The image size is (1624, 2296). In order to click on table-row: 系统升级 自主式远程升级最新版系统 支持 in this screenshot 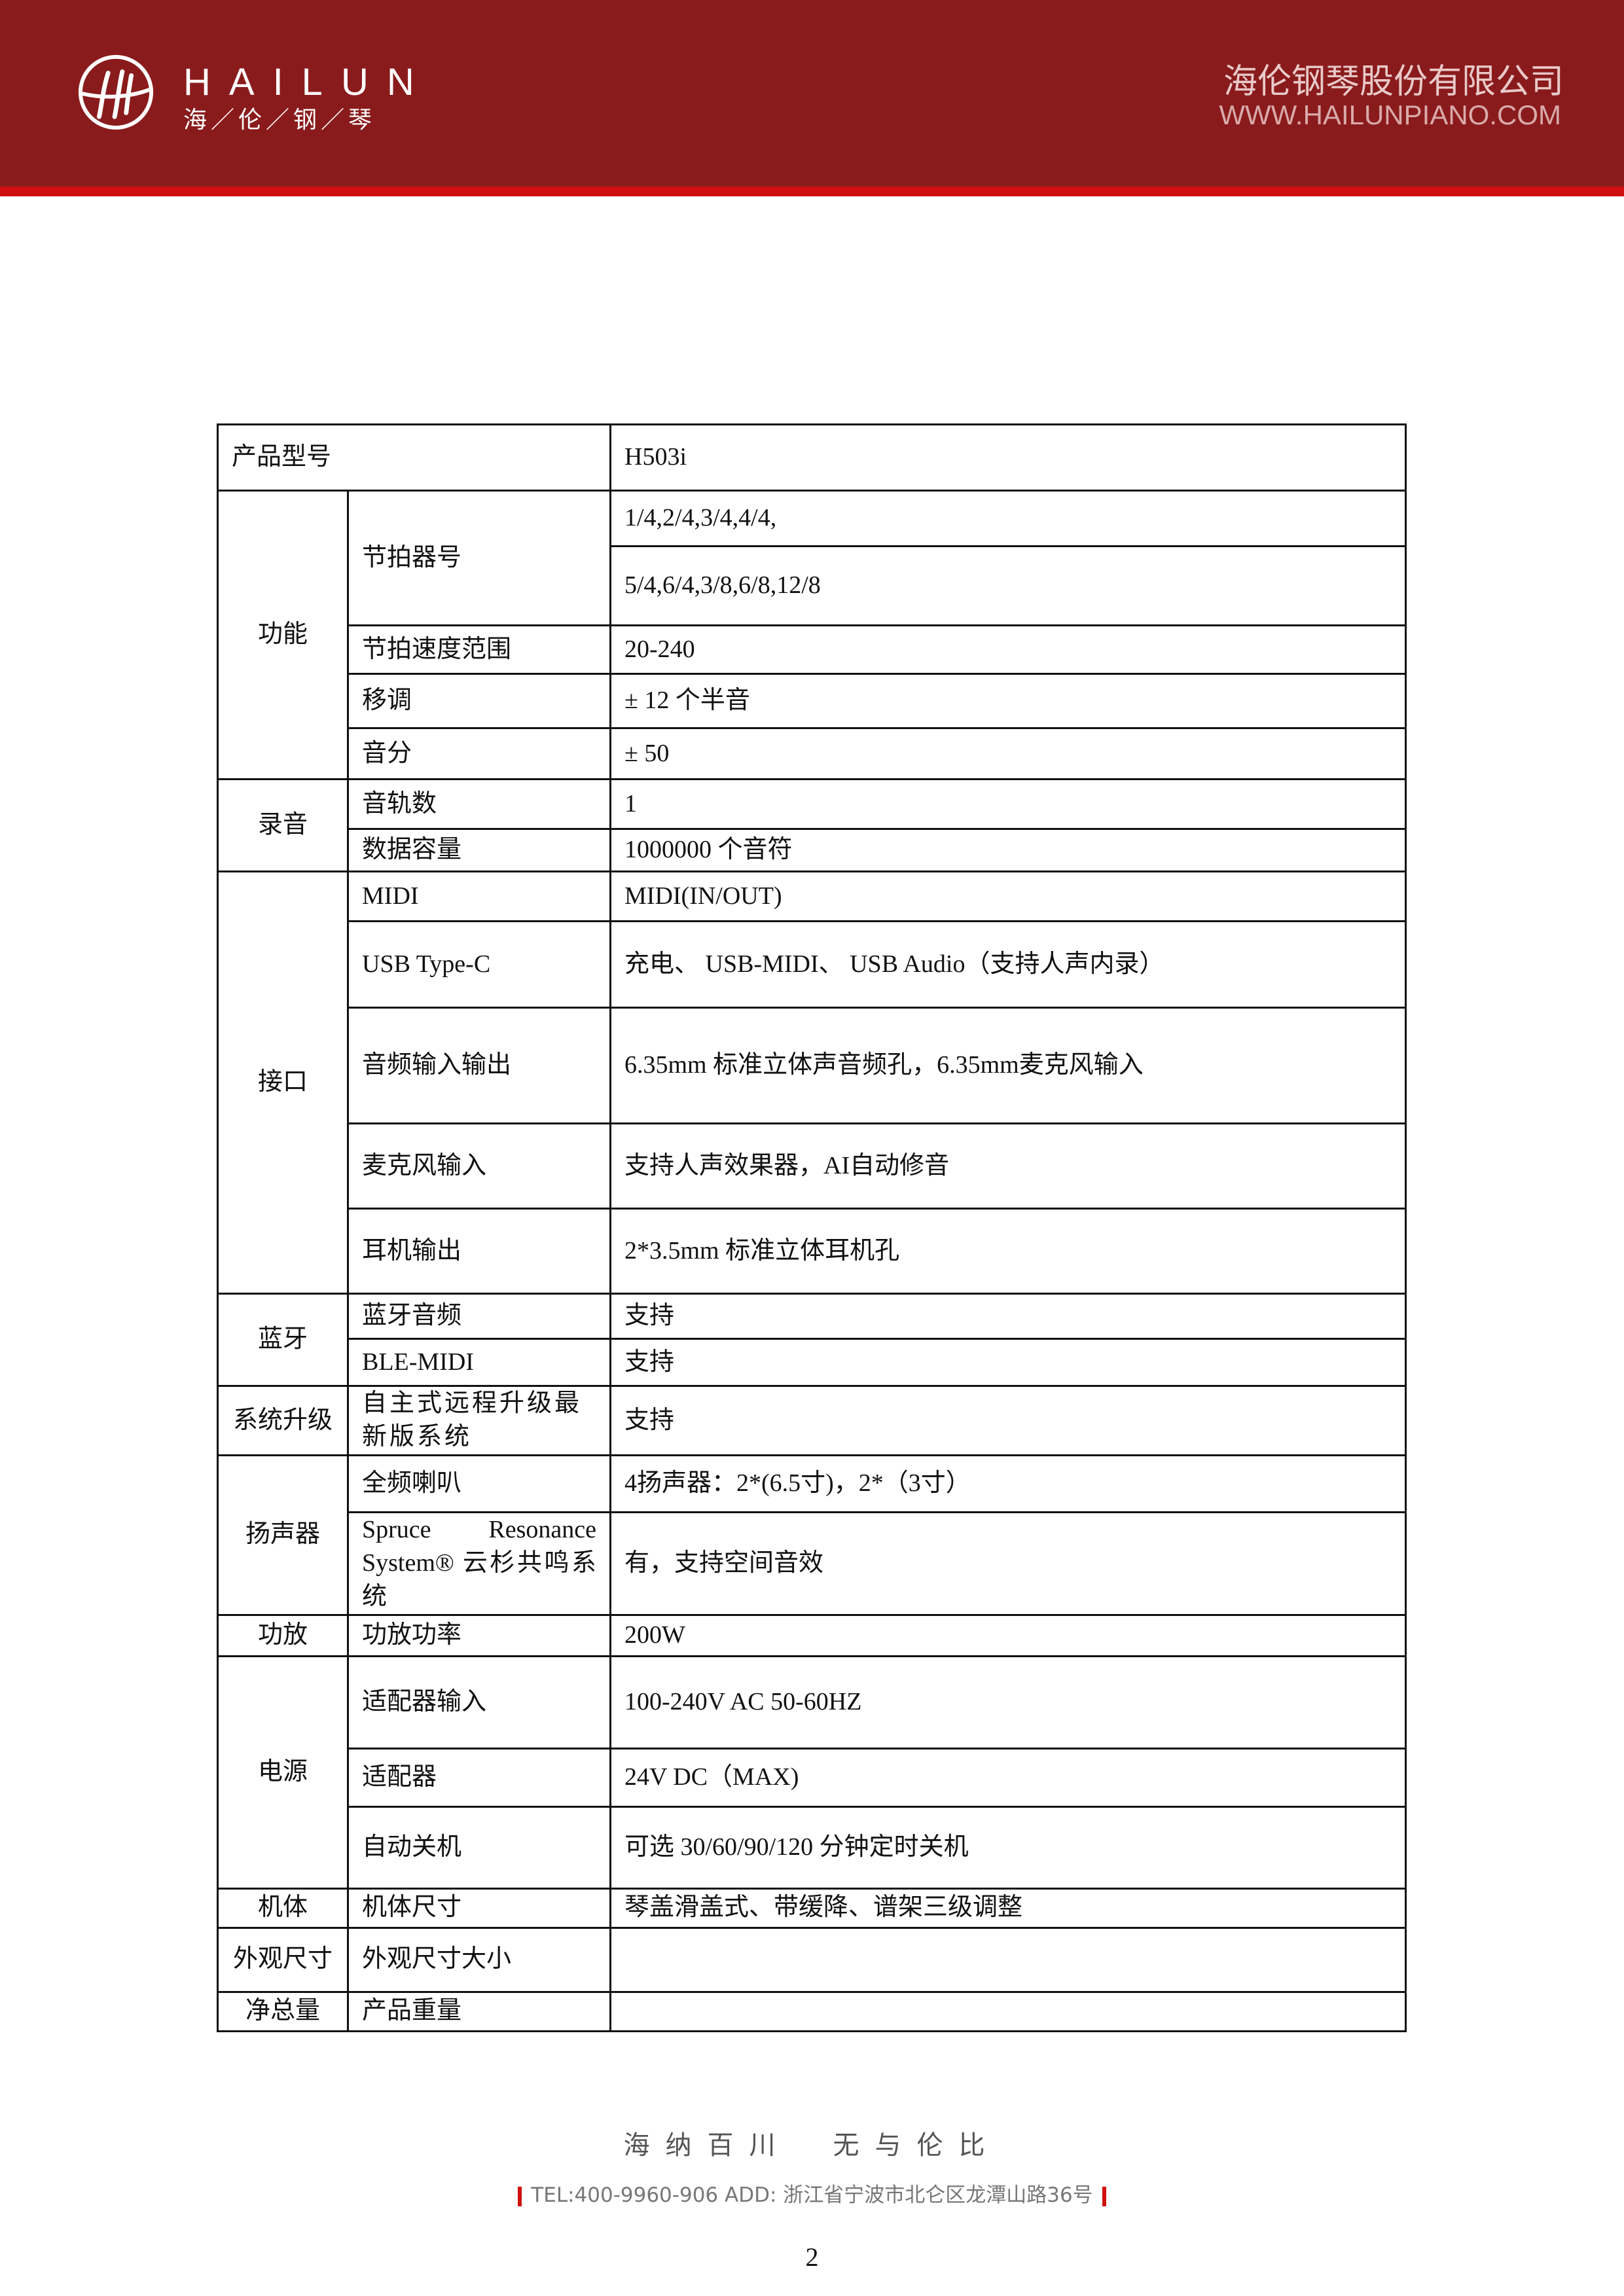, I will do `click(812, 1420)`.